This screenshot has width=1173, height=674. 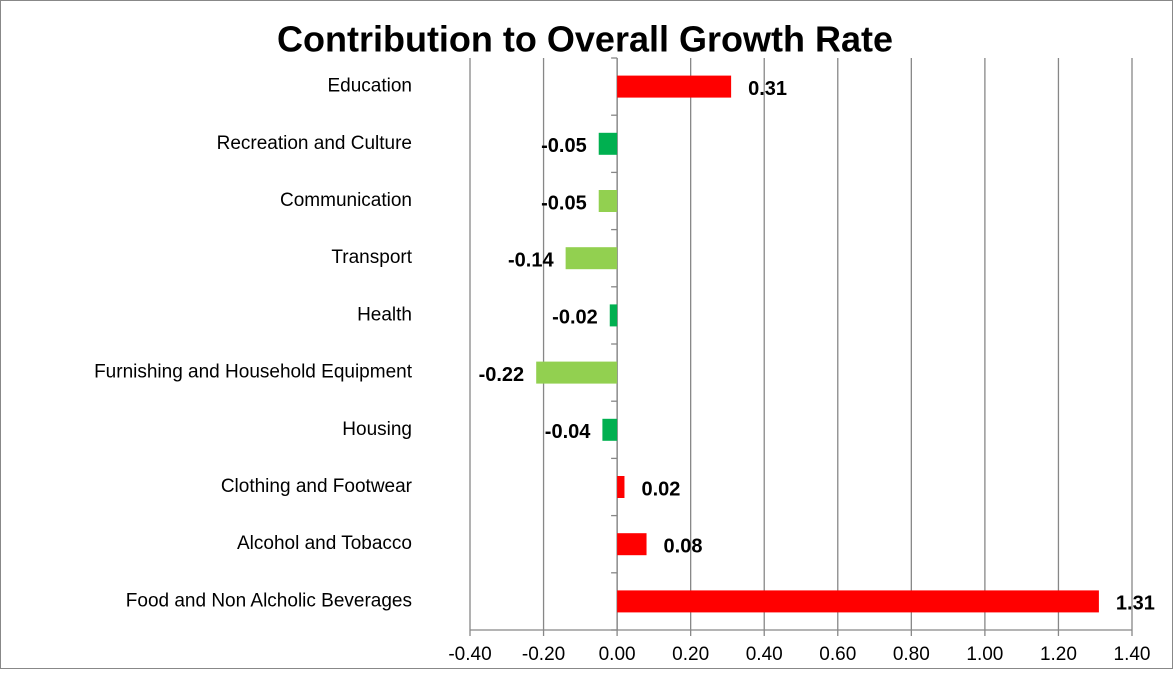 I want to click on x-tick-label: 0.80, so click(x=911, y=654).